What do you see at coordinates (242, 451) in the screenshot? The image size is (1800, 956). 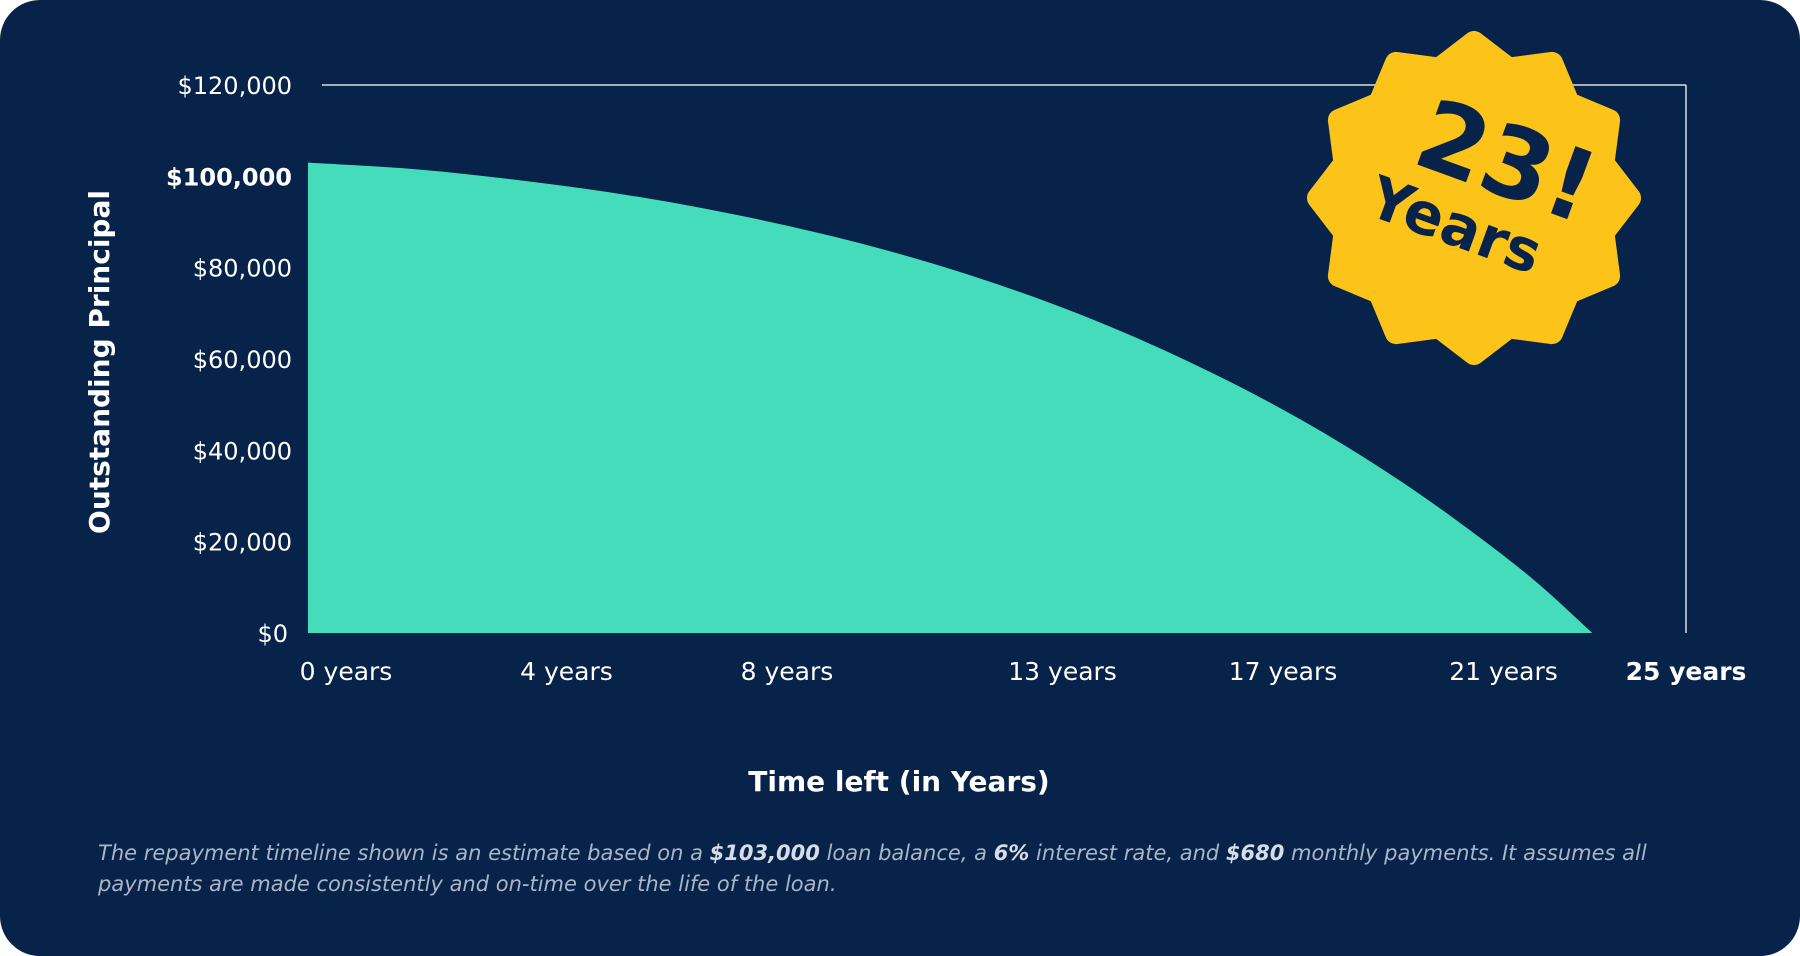 I see `y-tick-label: $40,000` at bounding box center [242, 451].